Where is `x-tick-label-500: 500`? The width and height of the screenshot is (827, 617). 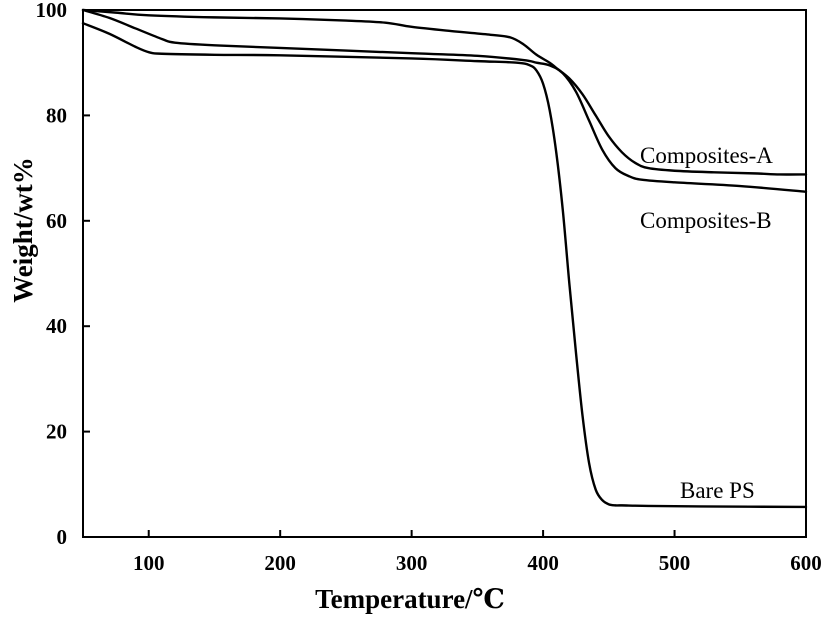
x-tick-label-500: 500 is located at coordinates (675, 563).